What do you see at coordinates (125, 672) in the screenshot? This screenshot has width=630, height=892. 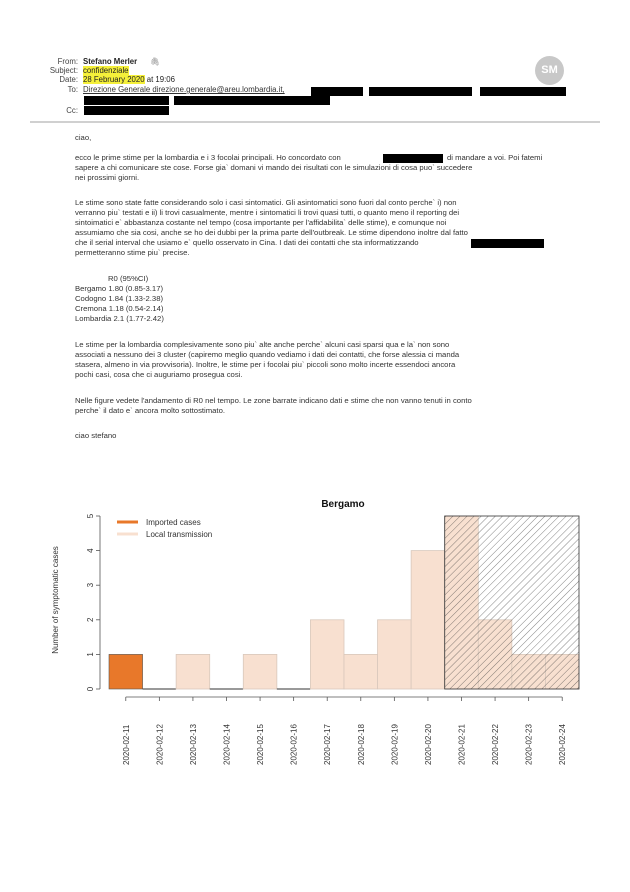 I see `bar-imported` at bounding box center [125, 672].